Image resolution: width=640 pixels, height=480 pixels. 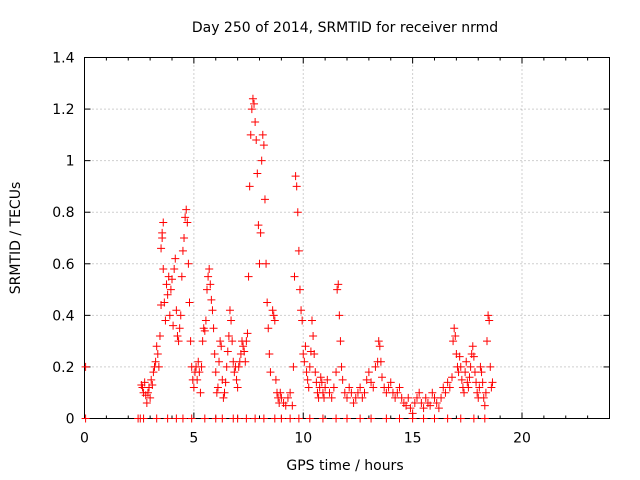 I want to click on y-axis-label: SRMTID / TECUs, so click(x=16, y=238).